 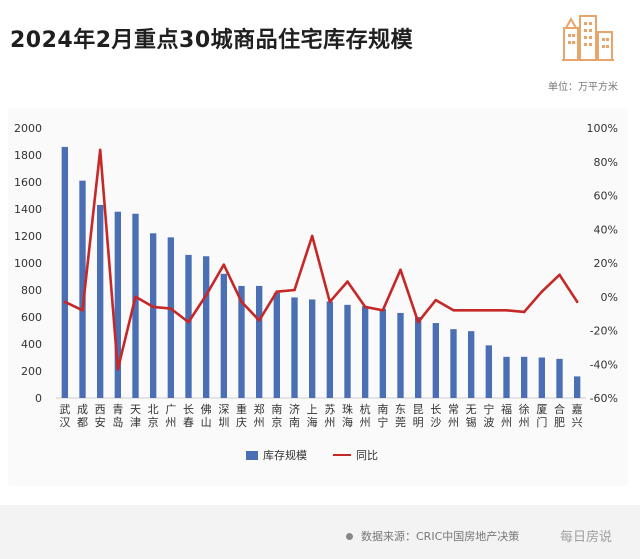 I want to click on bar-武汉, so click(x=65, y=272).